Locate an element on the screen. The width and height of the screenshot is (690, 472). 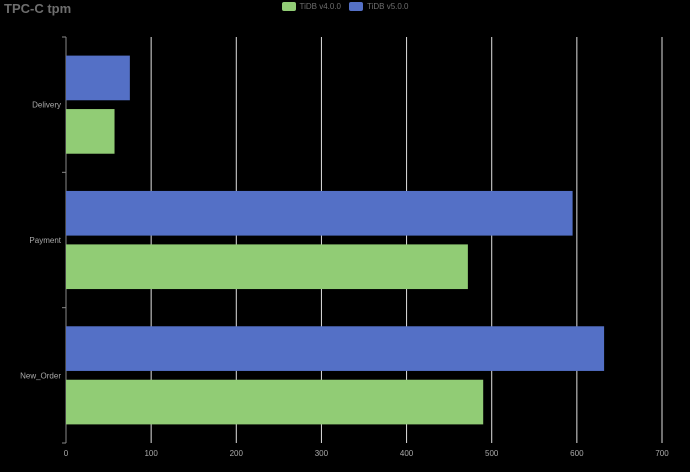
category-label: Payment is located at coordinates (45, 240).